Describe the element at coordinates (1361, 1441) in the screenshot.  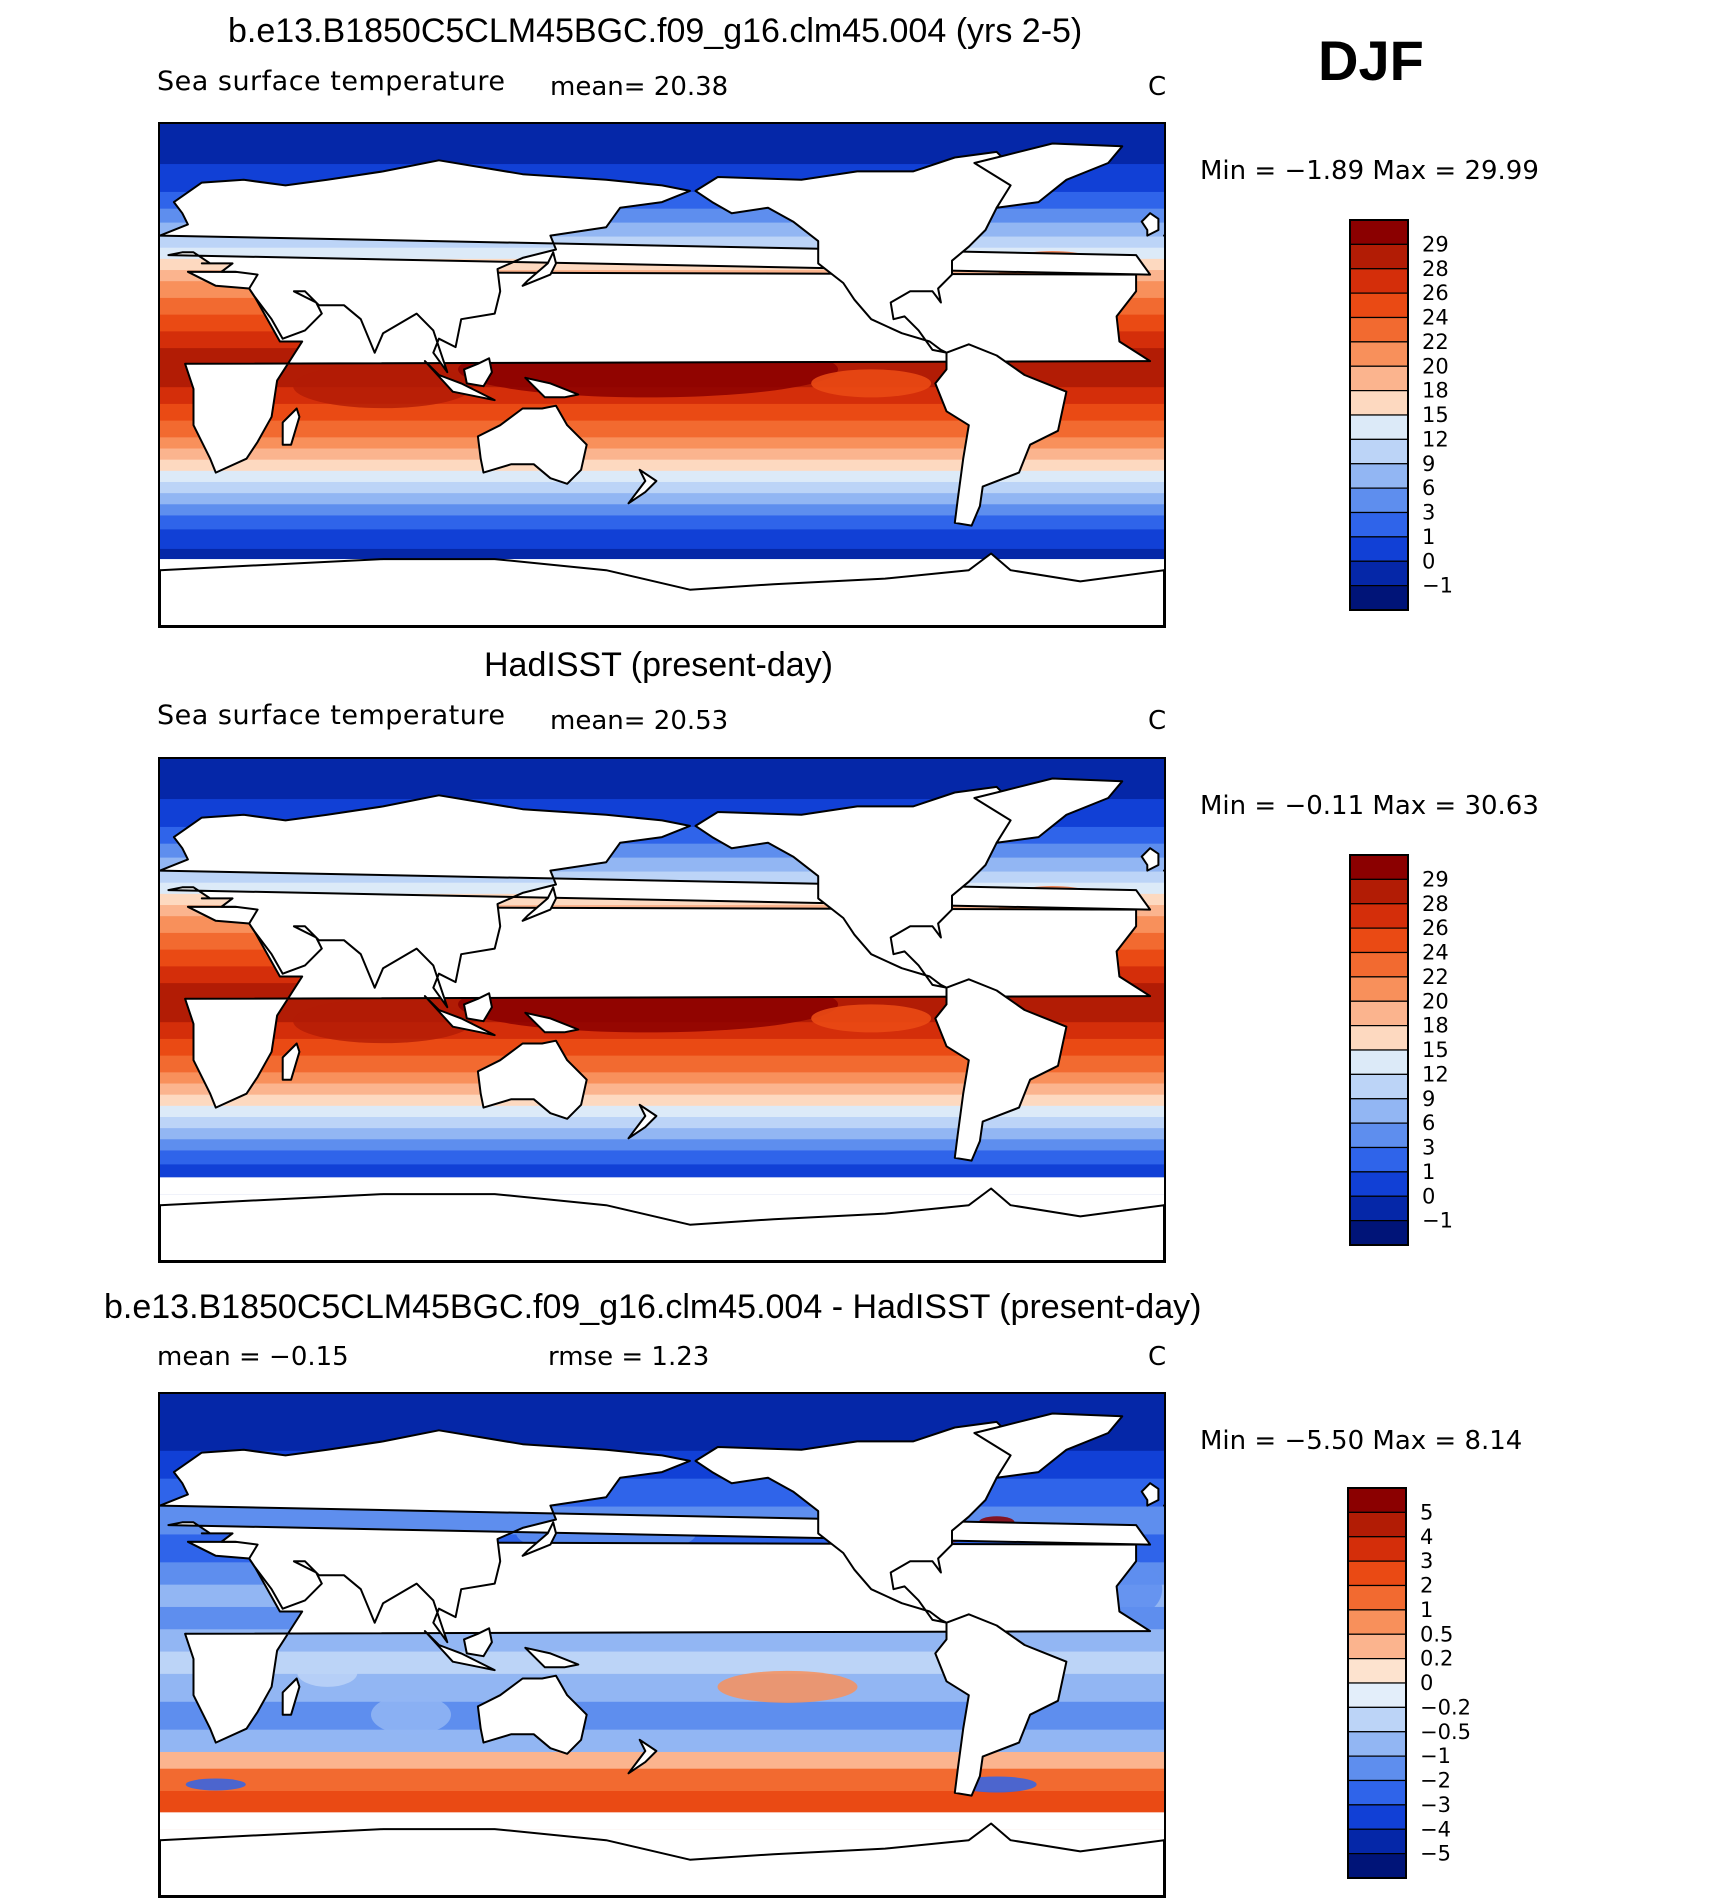
I see `min-max-label: Min = −5.50 Max = 8.14` at that location.